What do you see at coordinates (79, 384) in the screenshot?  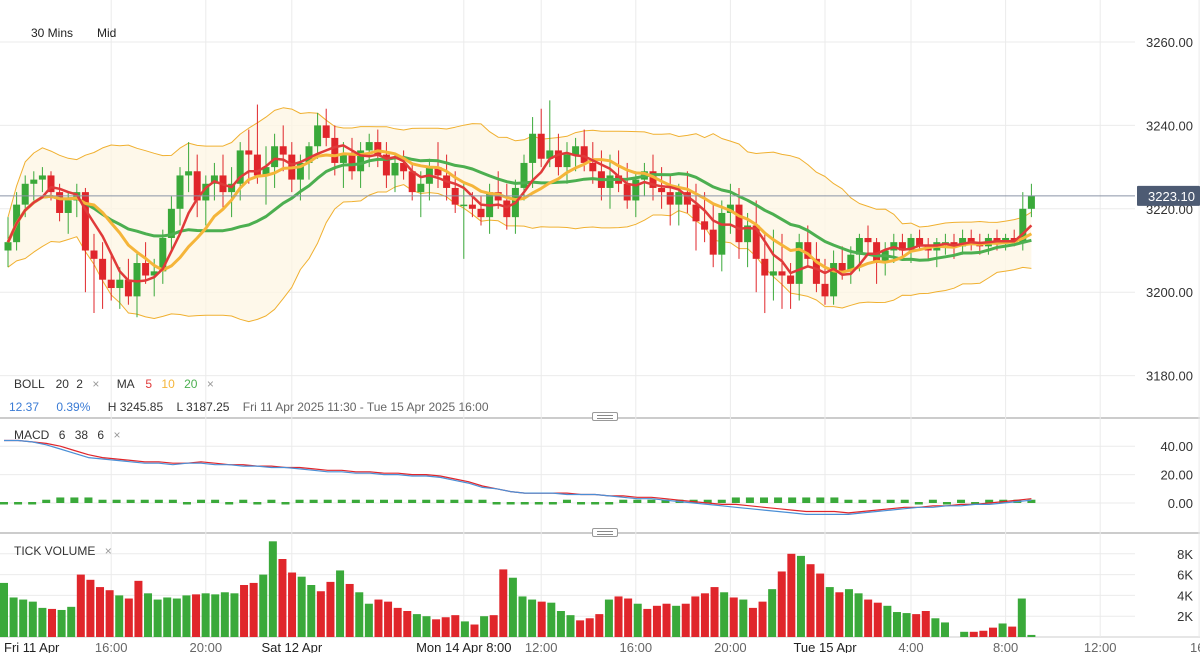 I see `boll-param-2: 2` at bounding box center [79, 384].